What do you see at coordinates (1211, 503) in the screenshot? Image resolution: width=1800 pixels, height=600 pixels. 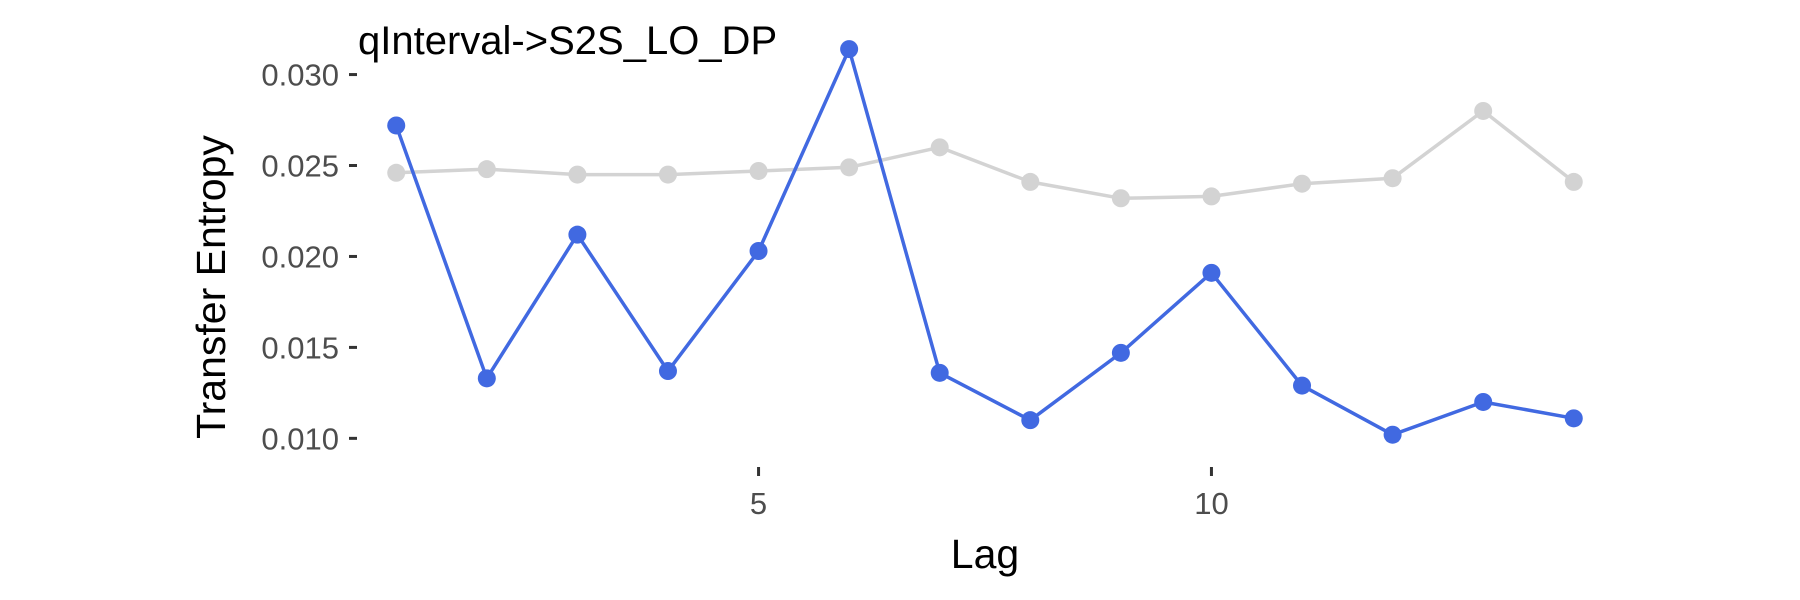 I see `x-tick-label: 10` at bounding box center [1211, 503].